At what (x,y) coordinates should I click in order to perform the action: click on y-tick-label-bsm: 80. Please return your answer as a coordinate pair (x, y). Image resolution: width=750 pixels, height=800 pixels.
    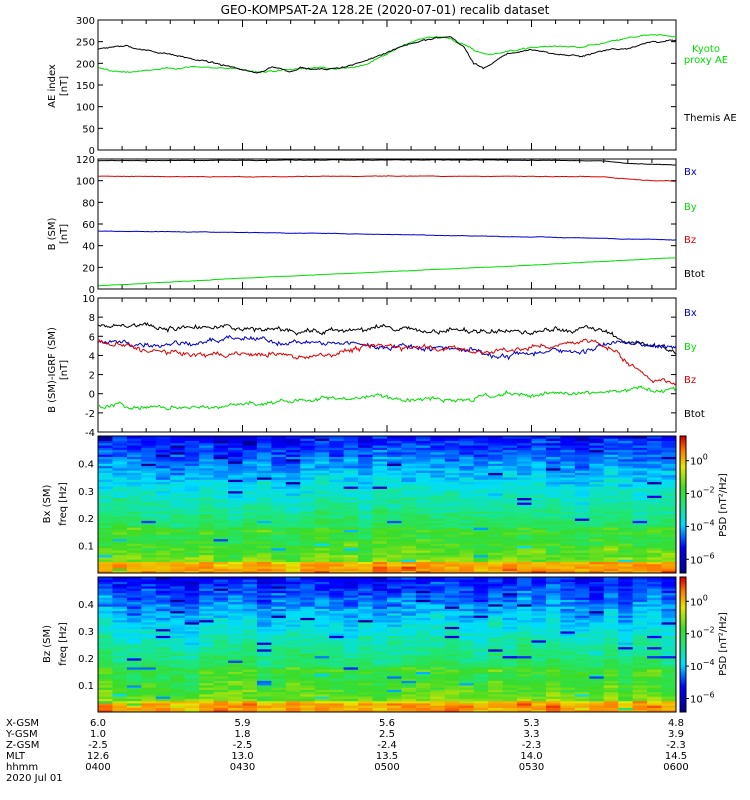
    Looking at the image, I should click on (88, 203).